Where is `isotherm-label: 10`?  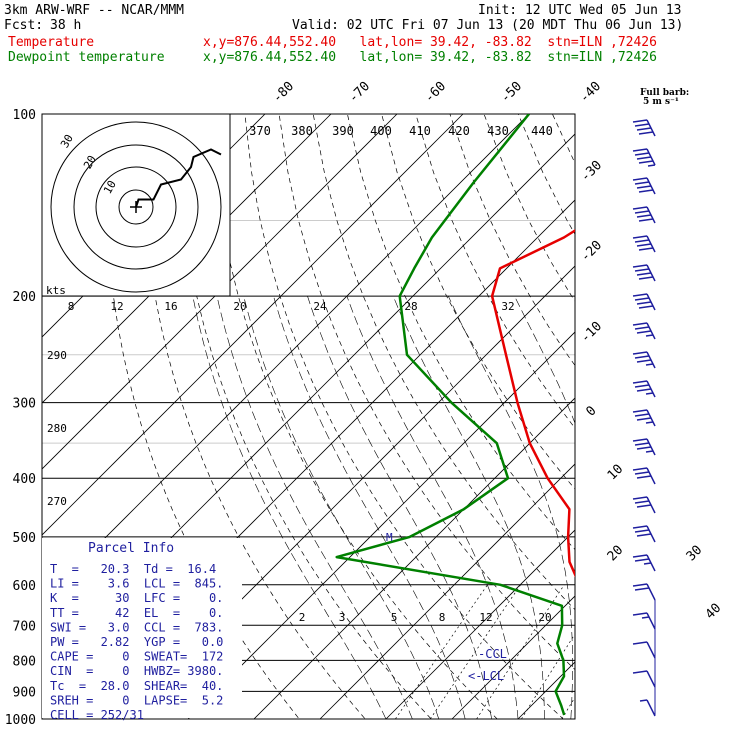 isotherm-label: 10 is located at coordinates (616, 473).